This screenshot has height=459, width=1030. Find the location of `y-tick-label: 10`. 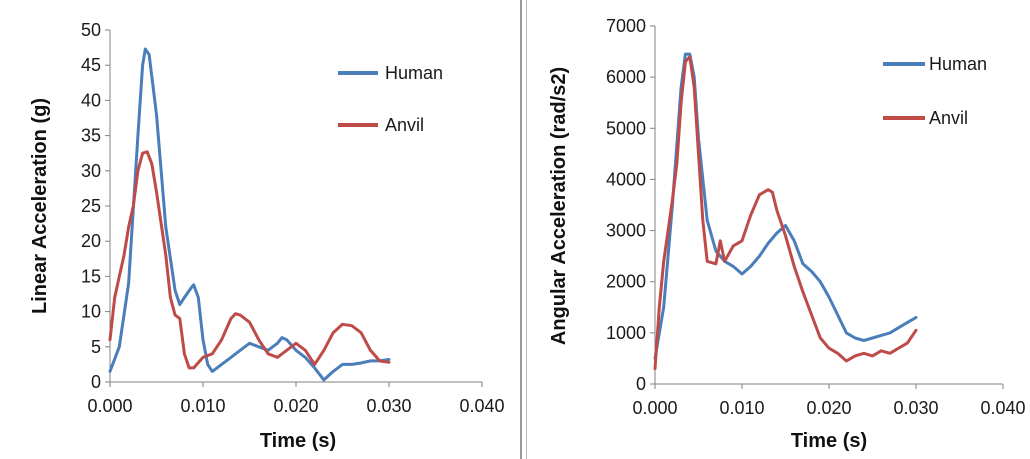

y-tick-label: 10 is located at coordinates (91, 312).